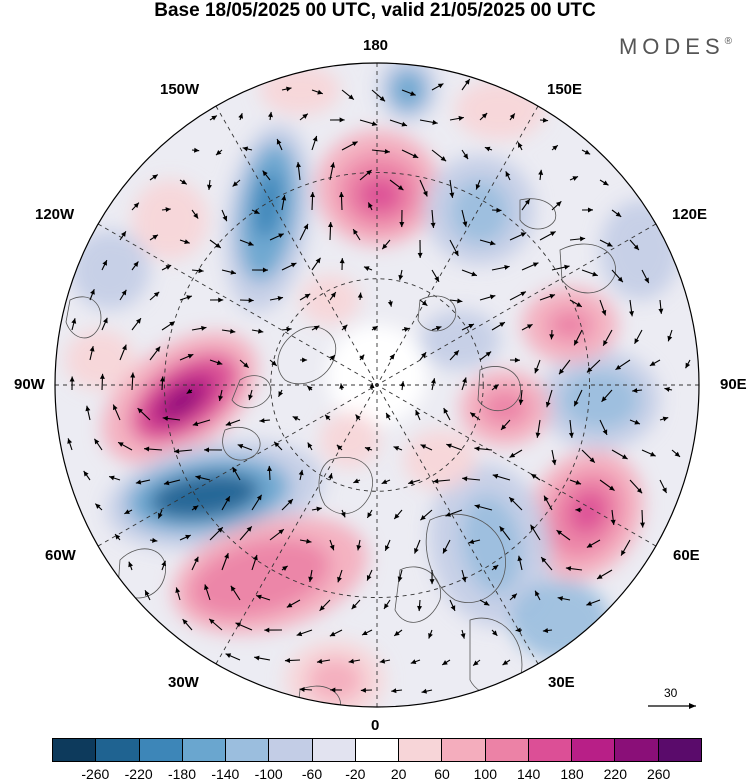 This screenshot has width=750, height=783. What do you see at coordinates (376, 45) in the screenshot?
I see `lon-label-180: 180` at bounding box center [376, 45].